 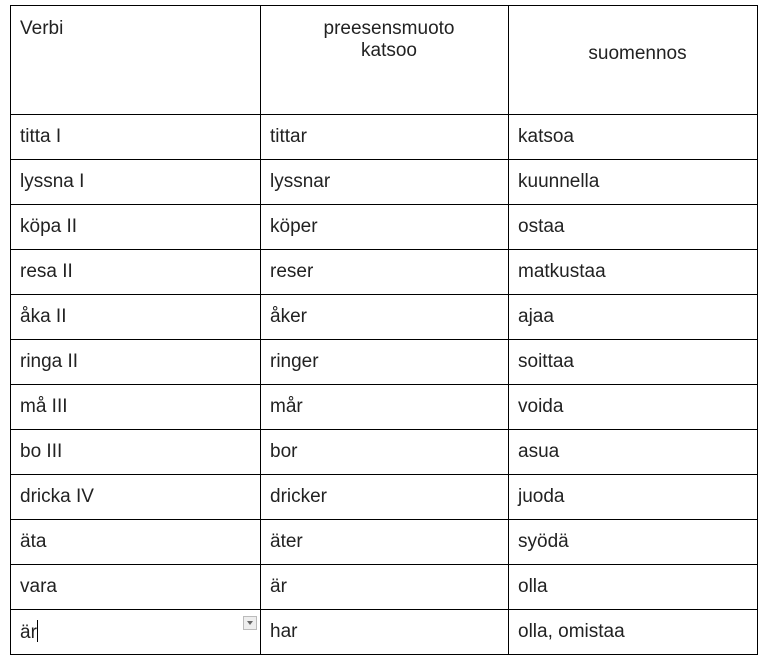 I want to click on table-cell: ringa II, so click(x=135, y=362).